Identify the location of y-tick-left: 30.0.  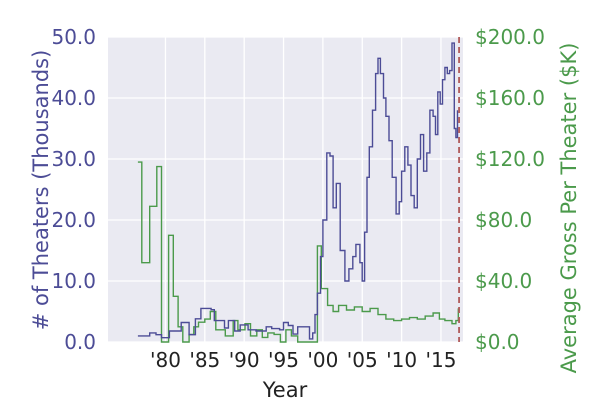
(73, 159).